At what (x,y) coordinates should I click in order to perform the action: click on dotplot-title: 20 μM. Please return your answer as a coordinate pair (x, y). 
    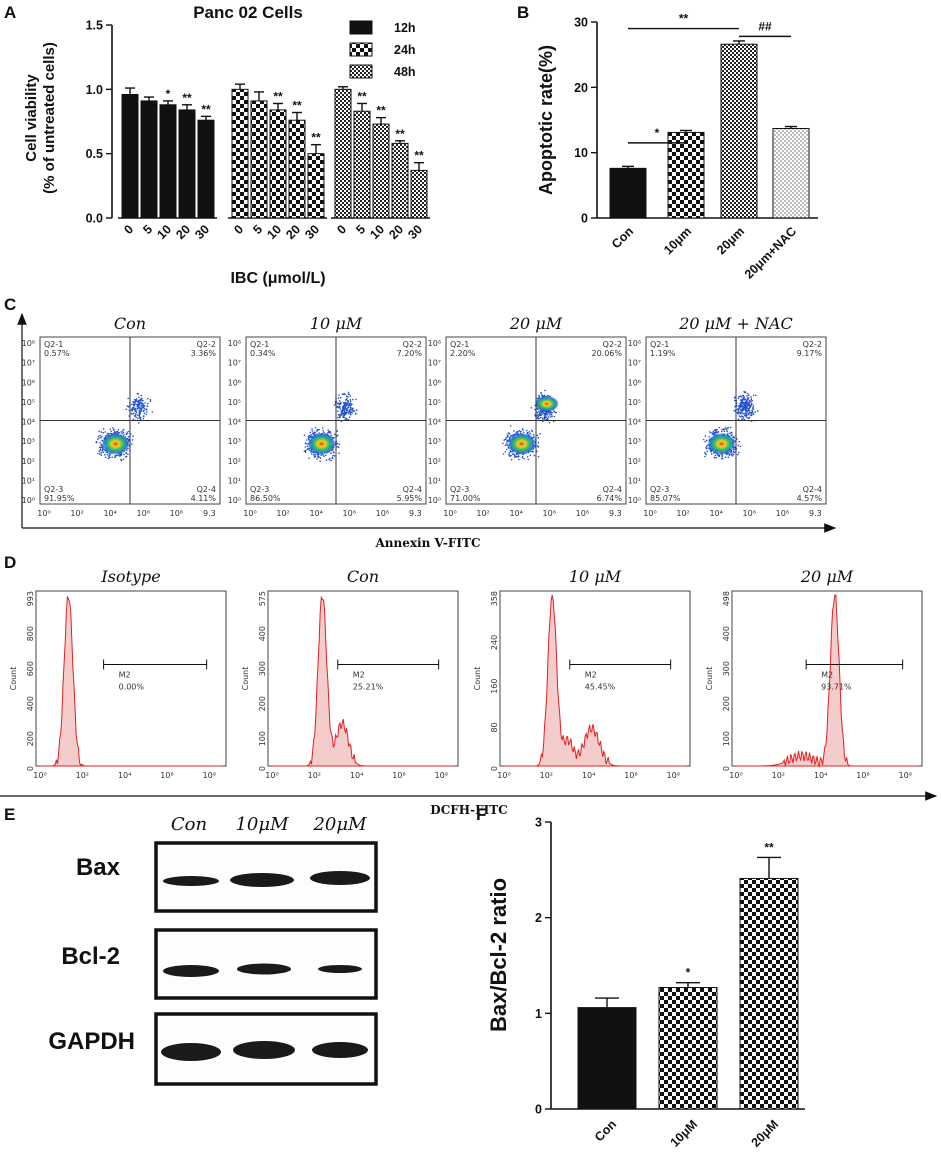
    Looking at the image, I should click on (536, 323).